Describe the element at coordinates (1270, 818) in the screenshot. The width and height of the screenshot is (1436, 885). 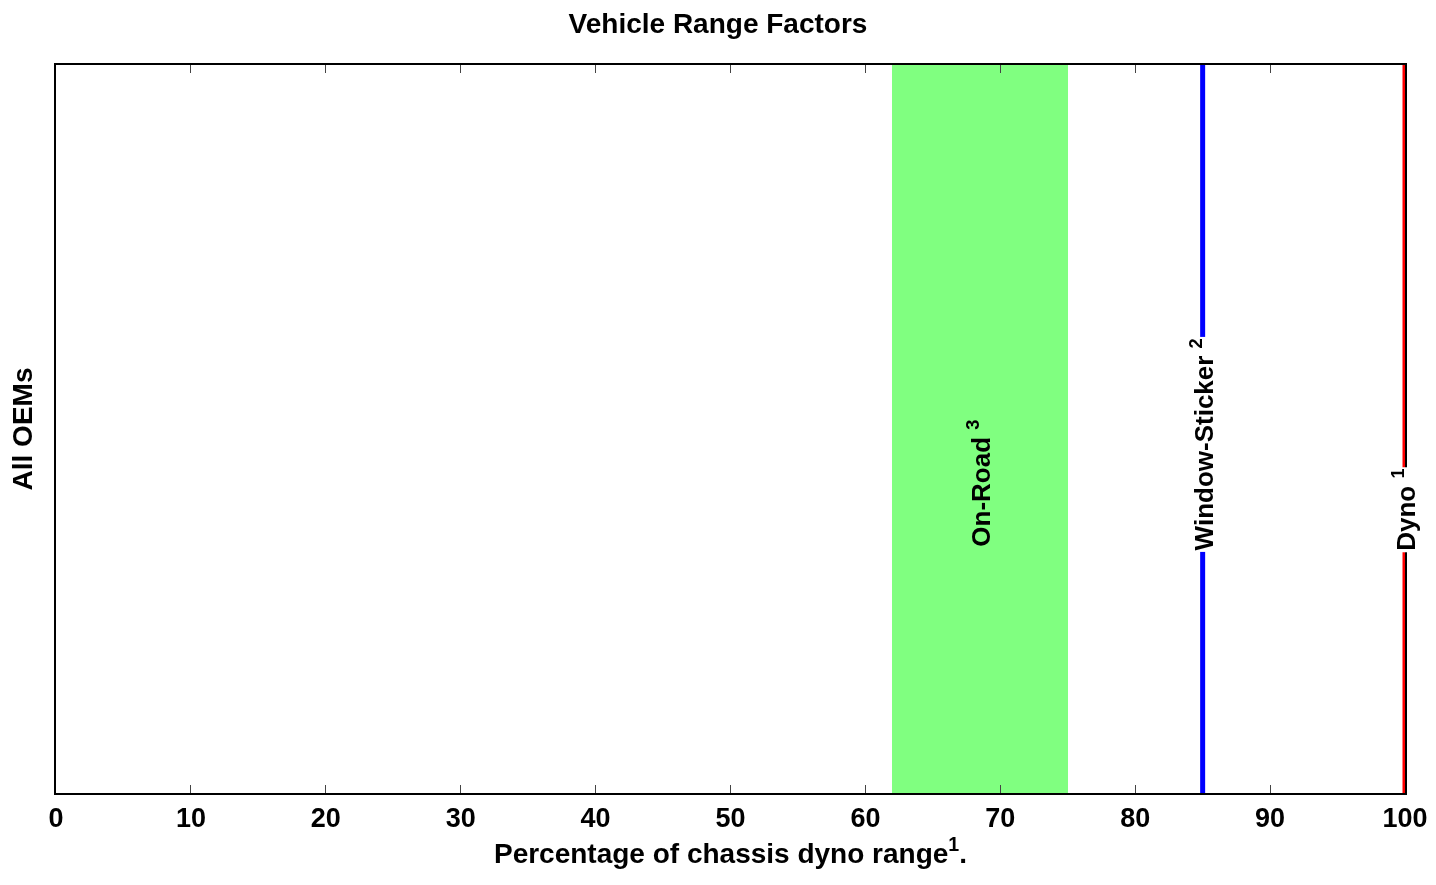
I see `x-tick-label: 90` at that location.